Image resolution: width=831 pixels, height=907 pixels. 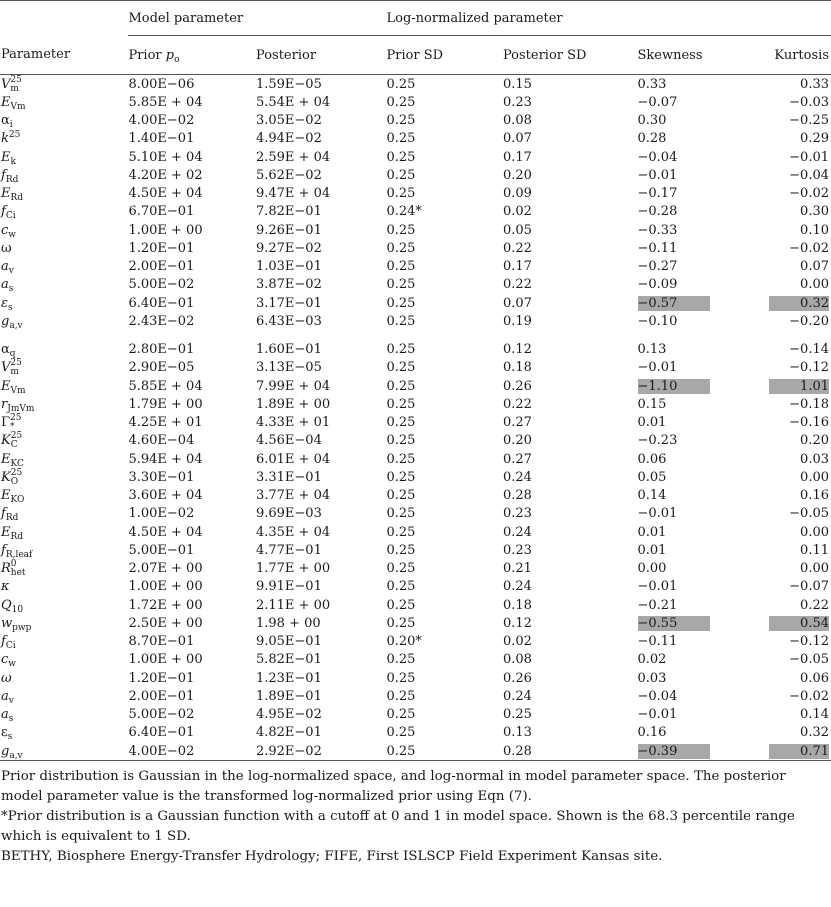 I want to click on cell-parameter: ω, so click(x=64, y=678).